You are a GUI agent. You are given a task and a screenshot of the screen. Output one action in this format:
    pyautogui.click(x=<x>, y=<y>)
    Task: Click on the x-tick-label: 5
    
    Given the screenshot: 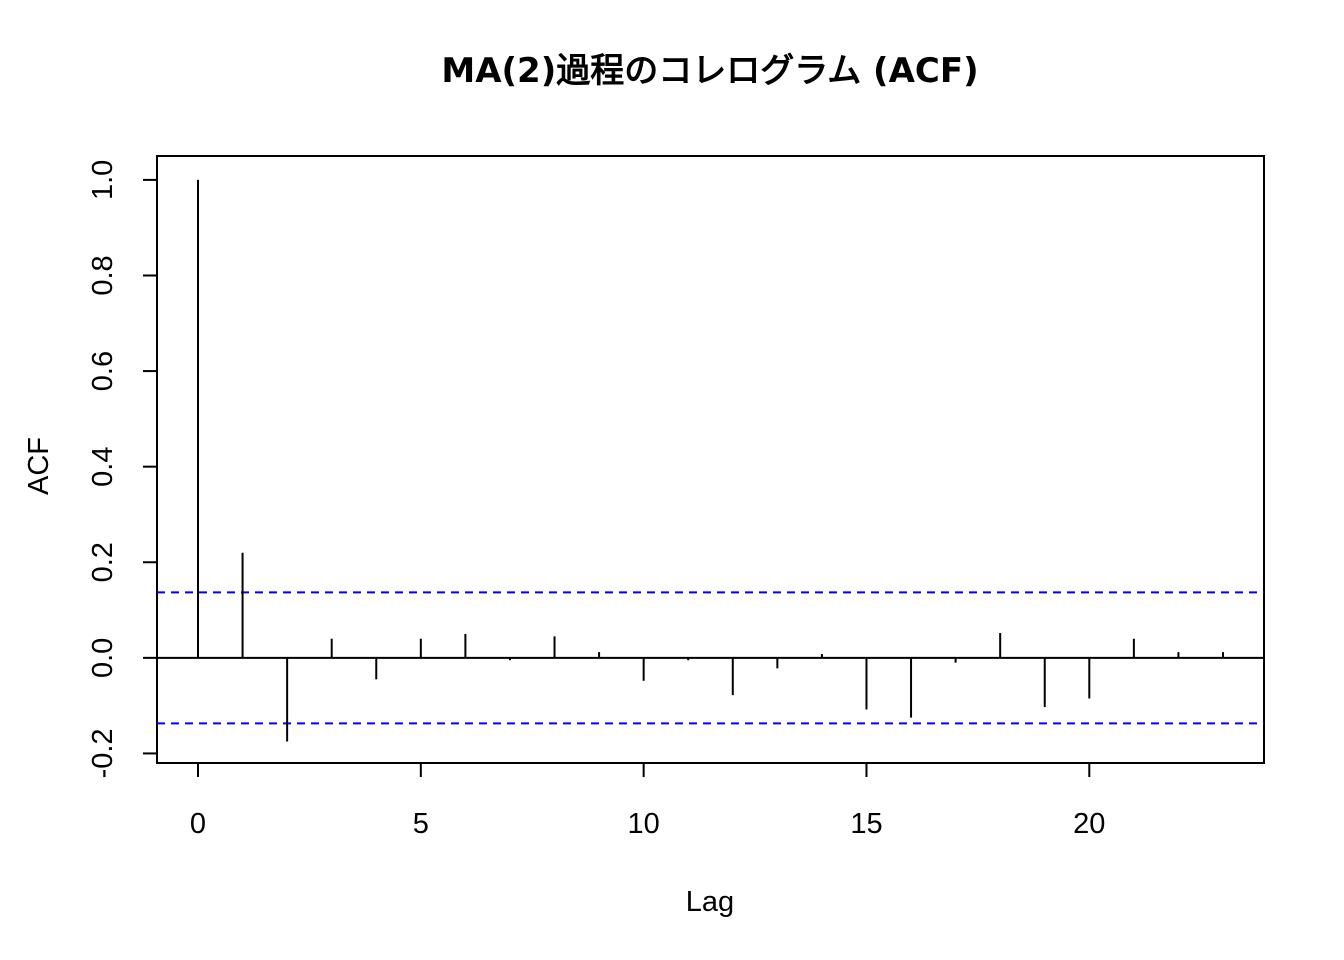 What is the action you would take?
    pyautogui.click(x=421, y=824)
    